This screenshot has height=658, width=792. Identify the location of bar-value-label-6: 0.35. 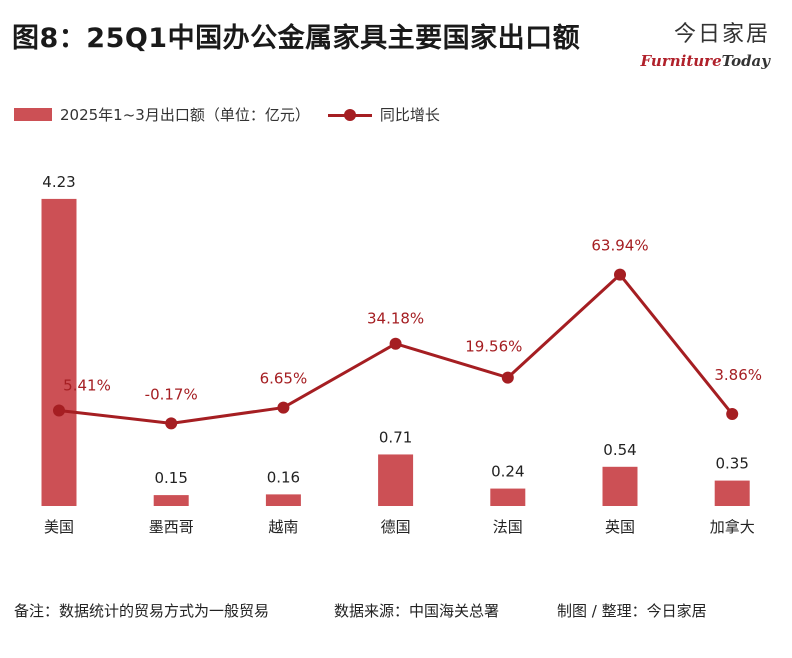
(731, 464).